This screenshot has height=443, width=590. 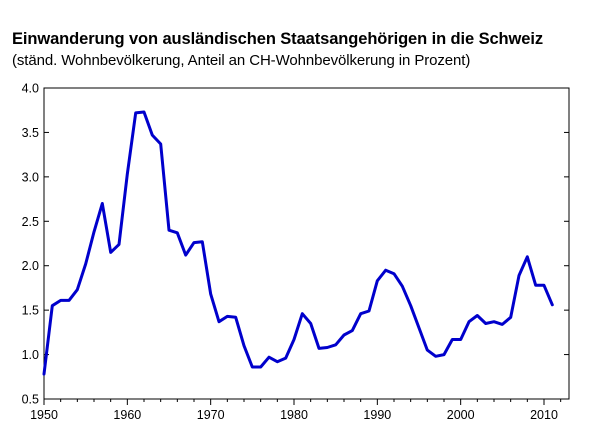 What do you see at coordinates (30, 266) in the screenshot?
I see `y-tick-label: 2.0` at bounding box center [30, 266].